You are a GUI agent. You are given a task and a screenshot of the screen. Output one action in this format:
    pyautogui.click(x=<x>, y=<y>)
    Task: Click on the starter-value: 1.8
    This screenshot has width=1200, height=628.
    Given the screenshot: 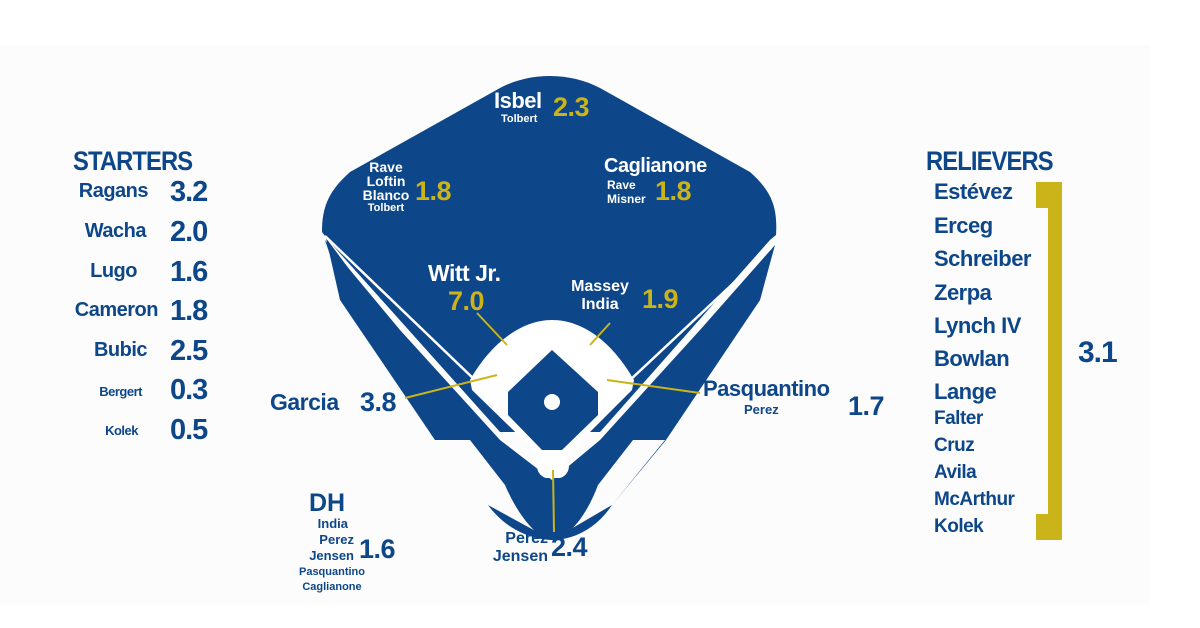 What is the action you would take?
    pyautogui.click(x=189, y=311)
    